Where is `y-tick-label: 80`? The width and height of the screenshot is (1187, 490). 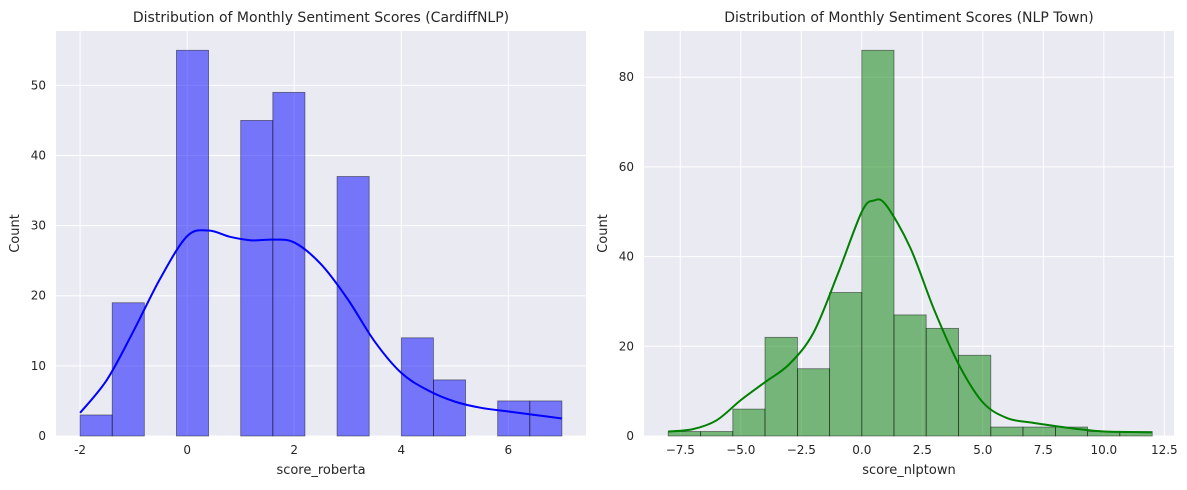 y-tick-label: 80 is located at coordinates (626, 77).